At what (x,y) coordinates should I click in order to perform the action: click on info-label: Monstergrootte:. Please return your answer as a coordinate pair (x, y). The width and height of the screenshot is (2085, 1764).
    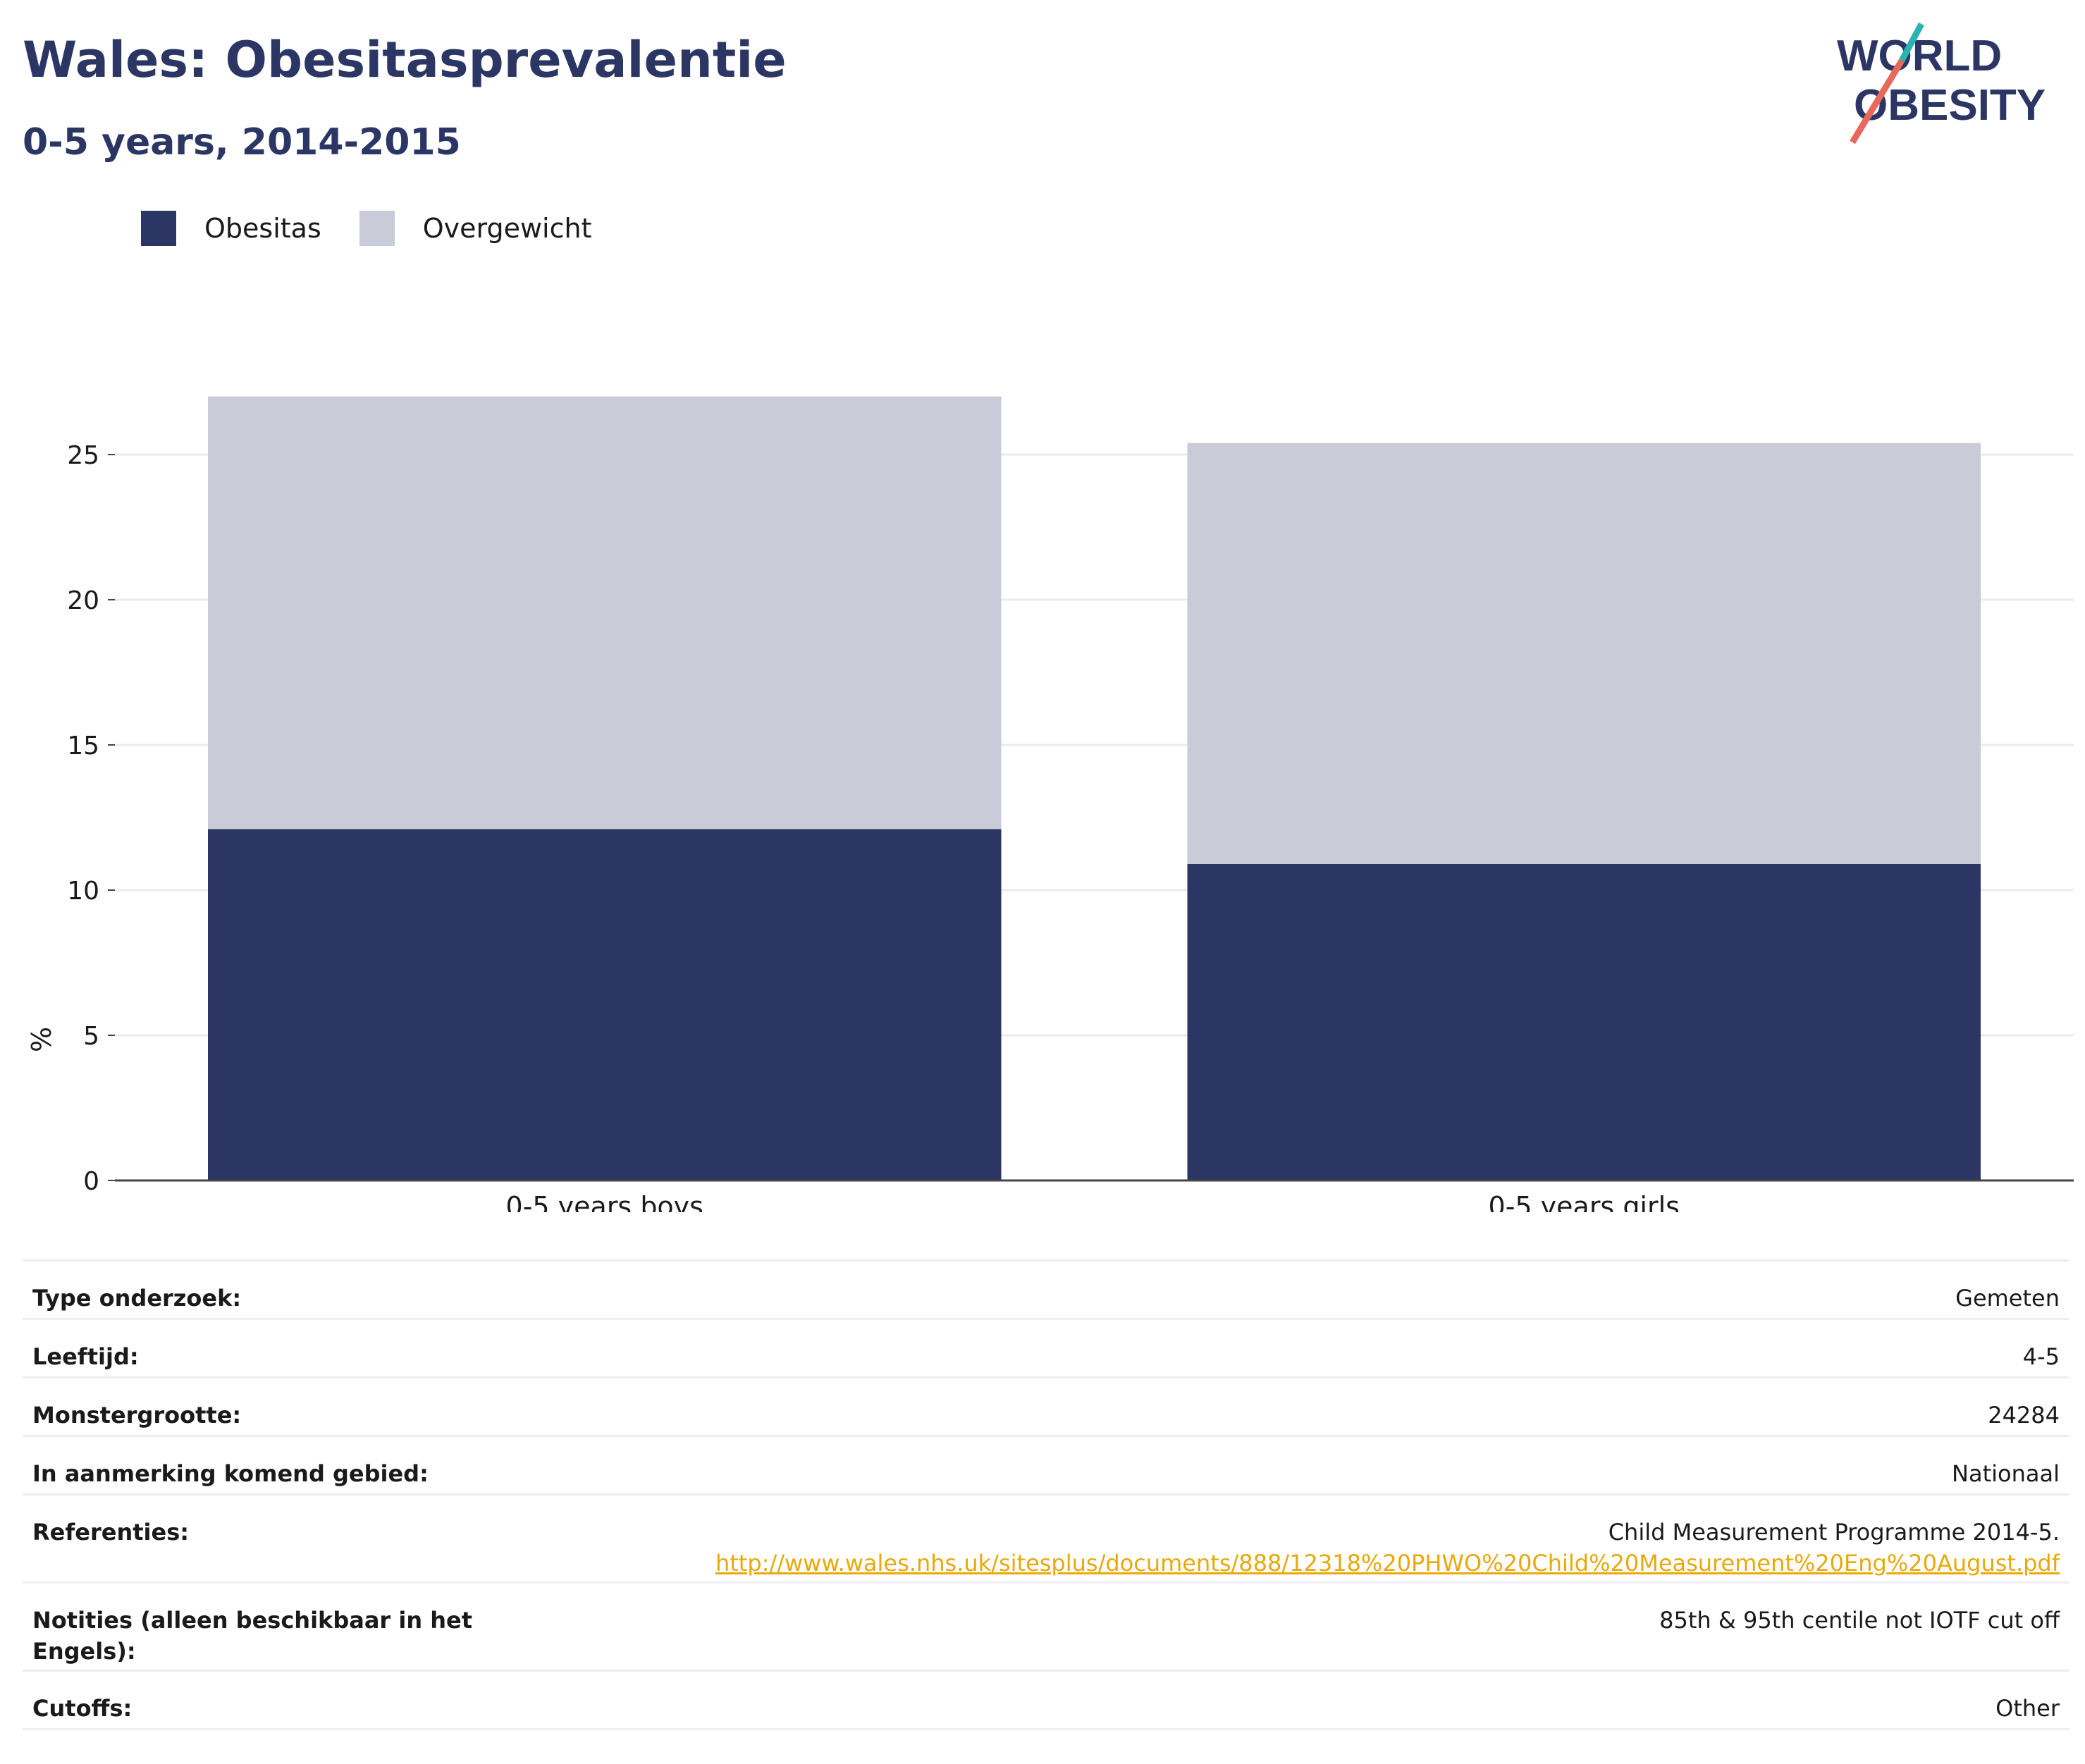
    Looking at the image, I should click on (137, 1415).